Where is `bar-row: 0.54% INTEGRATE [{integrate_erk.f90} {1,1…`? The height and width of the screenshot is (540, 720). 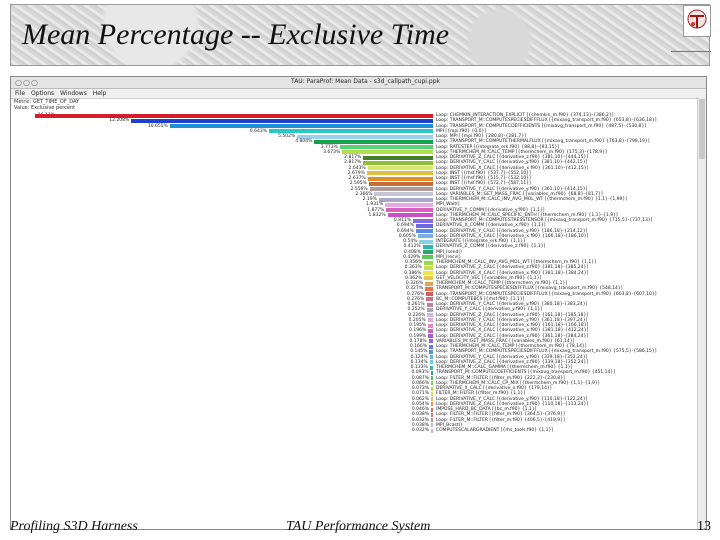
bar-row: 0.54% INTEGRATE [{integrate_erk.f90} {1,1… is located at coordinates (356, 241).